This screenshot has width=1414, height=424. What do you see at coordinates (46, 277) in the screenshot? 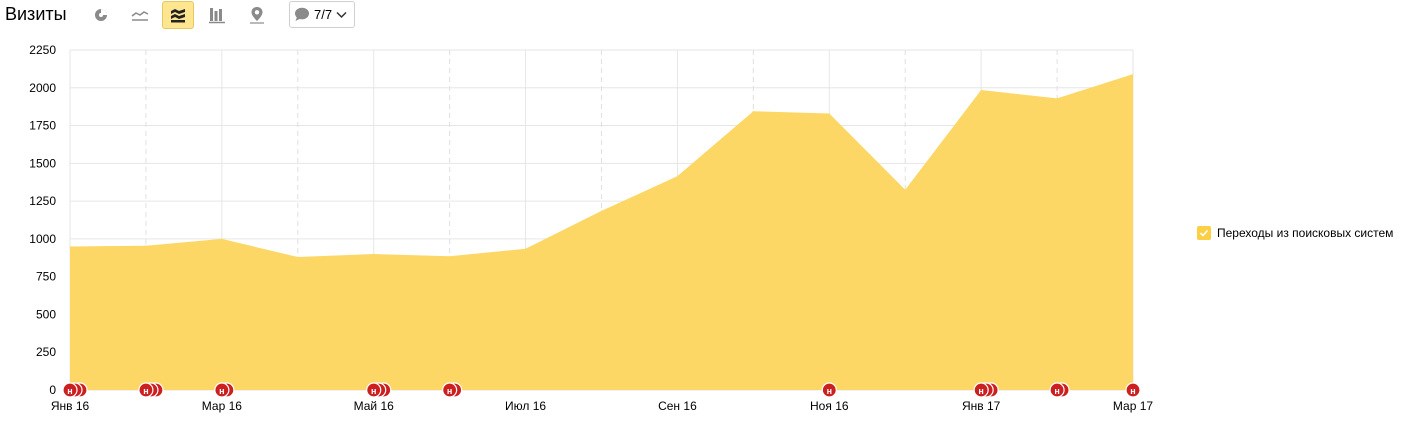
I see `y-tick-label: 750` at bounding box center [46, 277].